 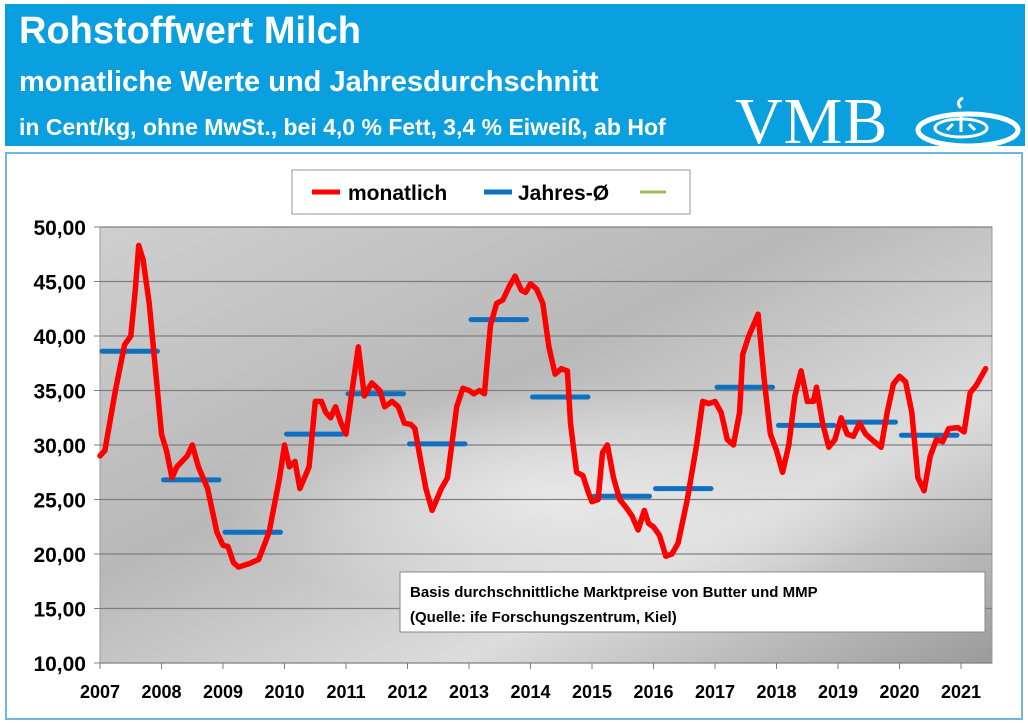 I want to click on annotation-line-2: (Quelle: ife Forschungszentrum, Kiel), so click(x=543, y=617).